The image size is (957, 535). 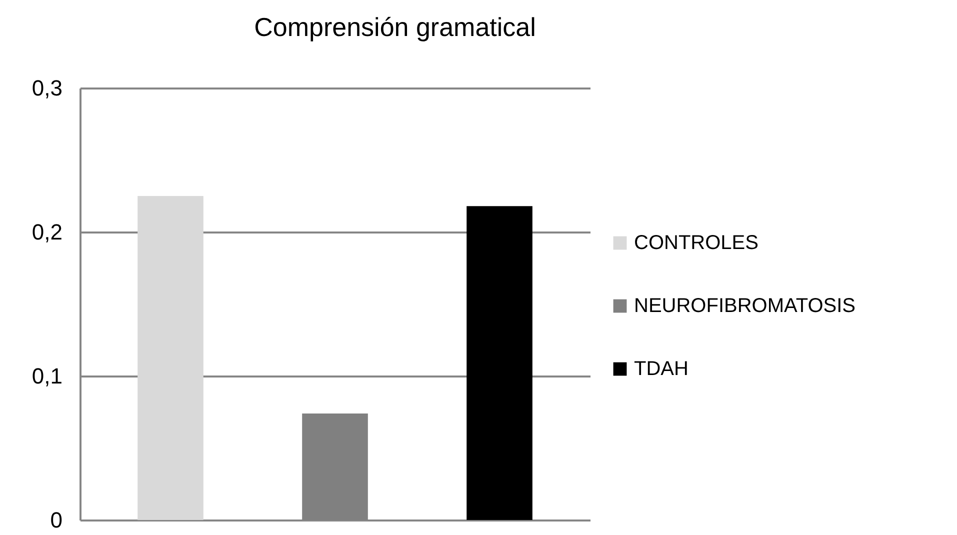 I want to click on y-tick-label: 0, so click(x=56, y=520).